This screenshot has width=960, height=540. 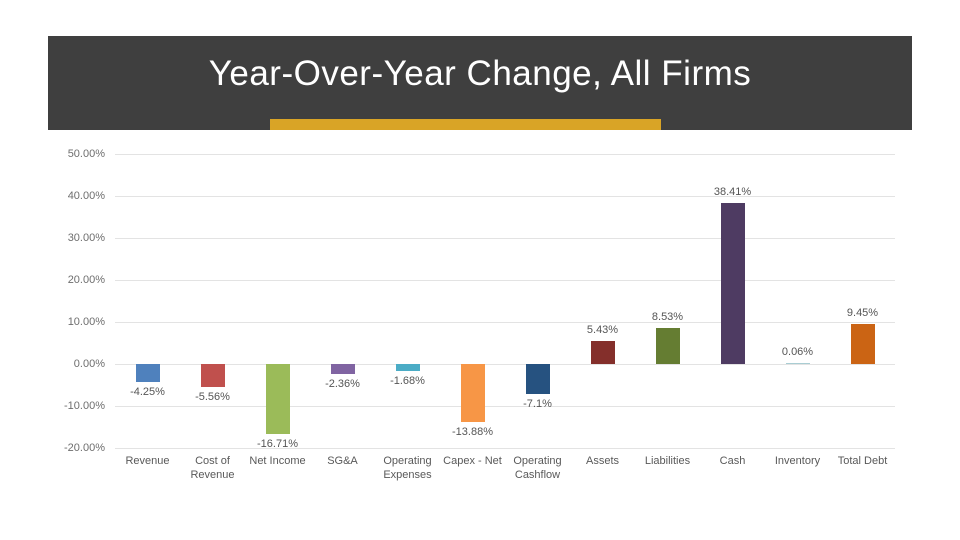 What do you see at coordinates (480, 73) in the screenshot?
I see `page-title: Year-Over-Year Change, All Firms` at bounding box center [480, 73].